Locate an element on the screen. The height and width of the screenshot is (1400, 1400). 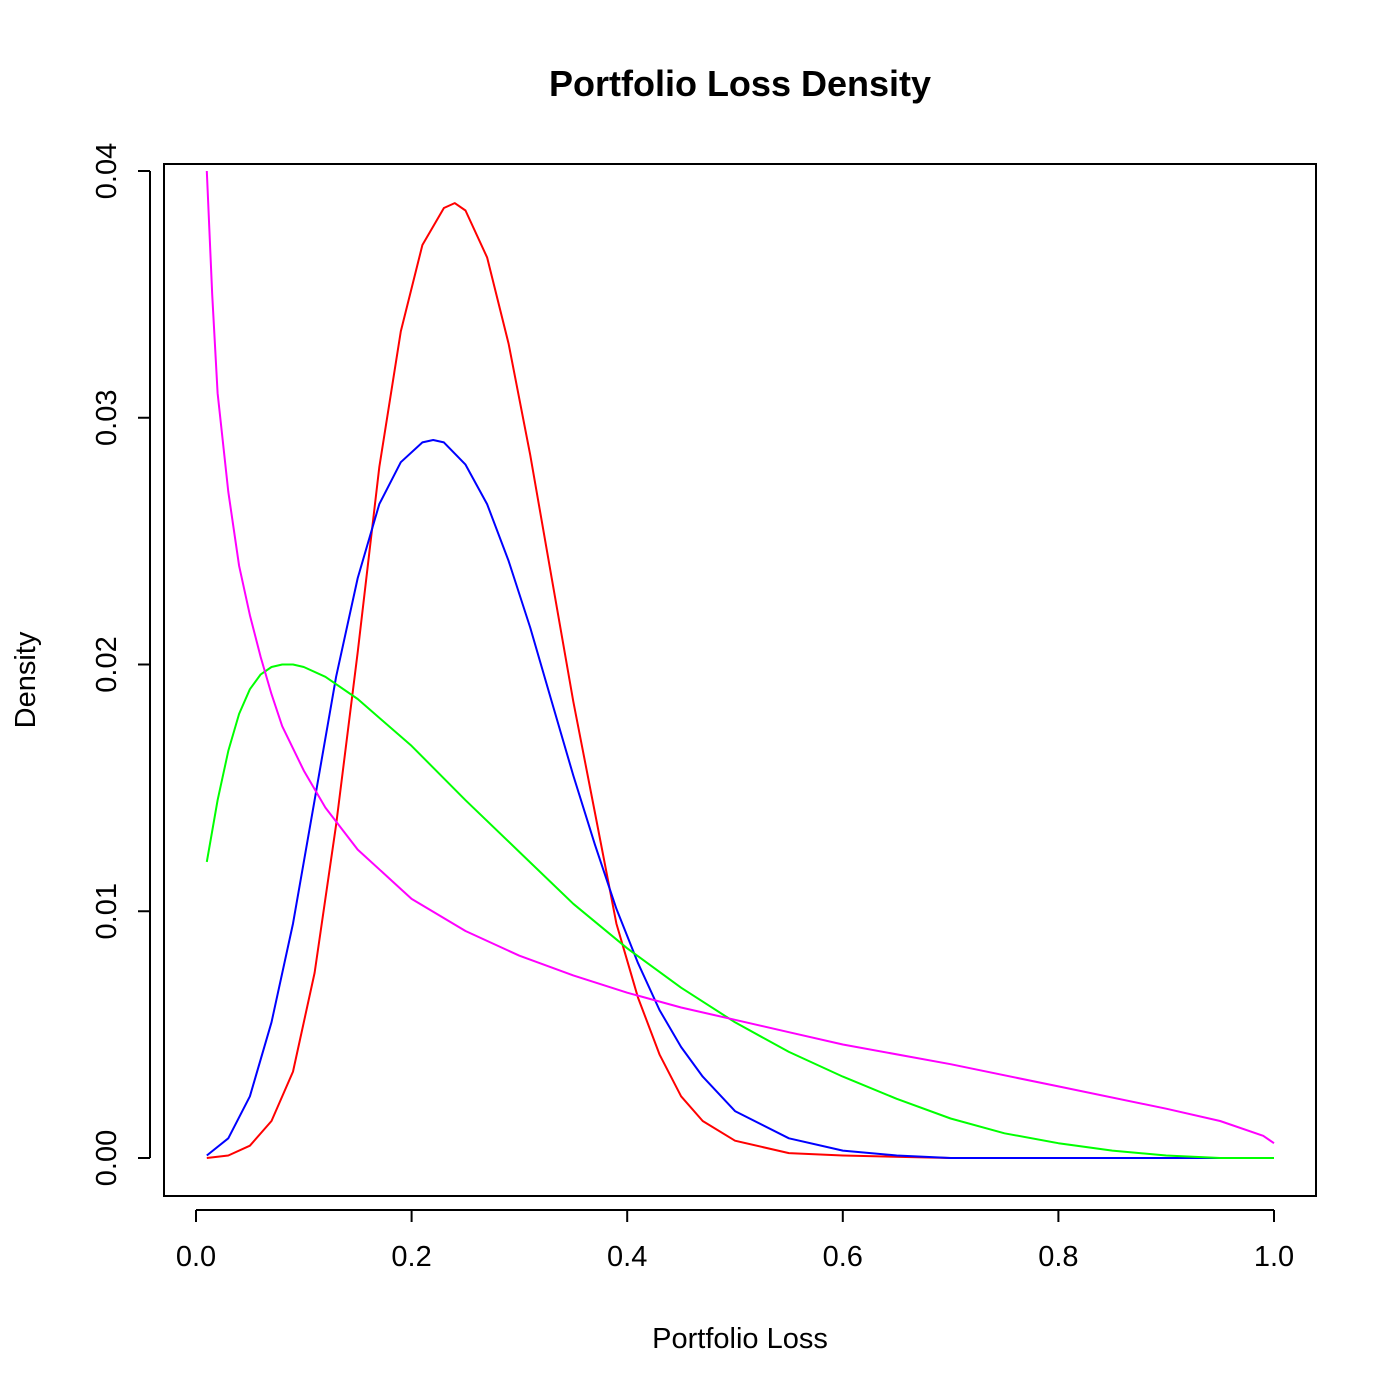
y-axis: 0.00 0.01 0.02 0.03 0.04 is located at coordinates (121, 664).